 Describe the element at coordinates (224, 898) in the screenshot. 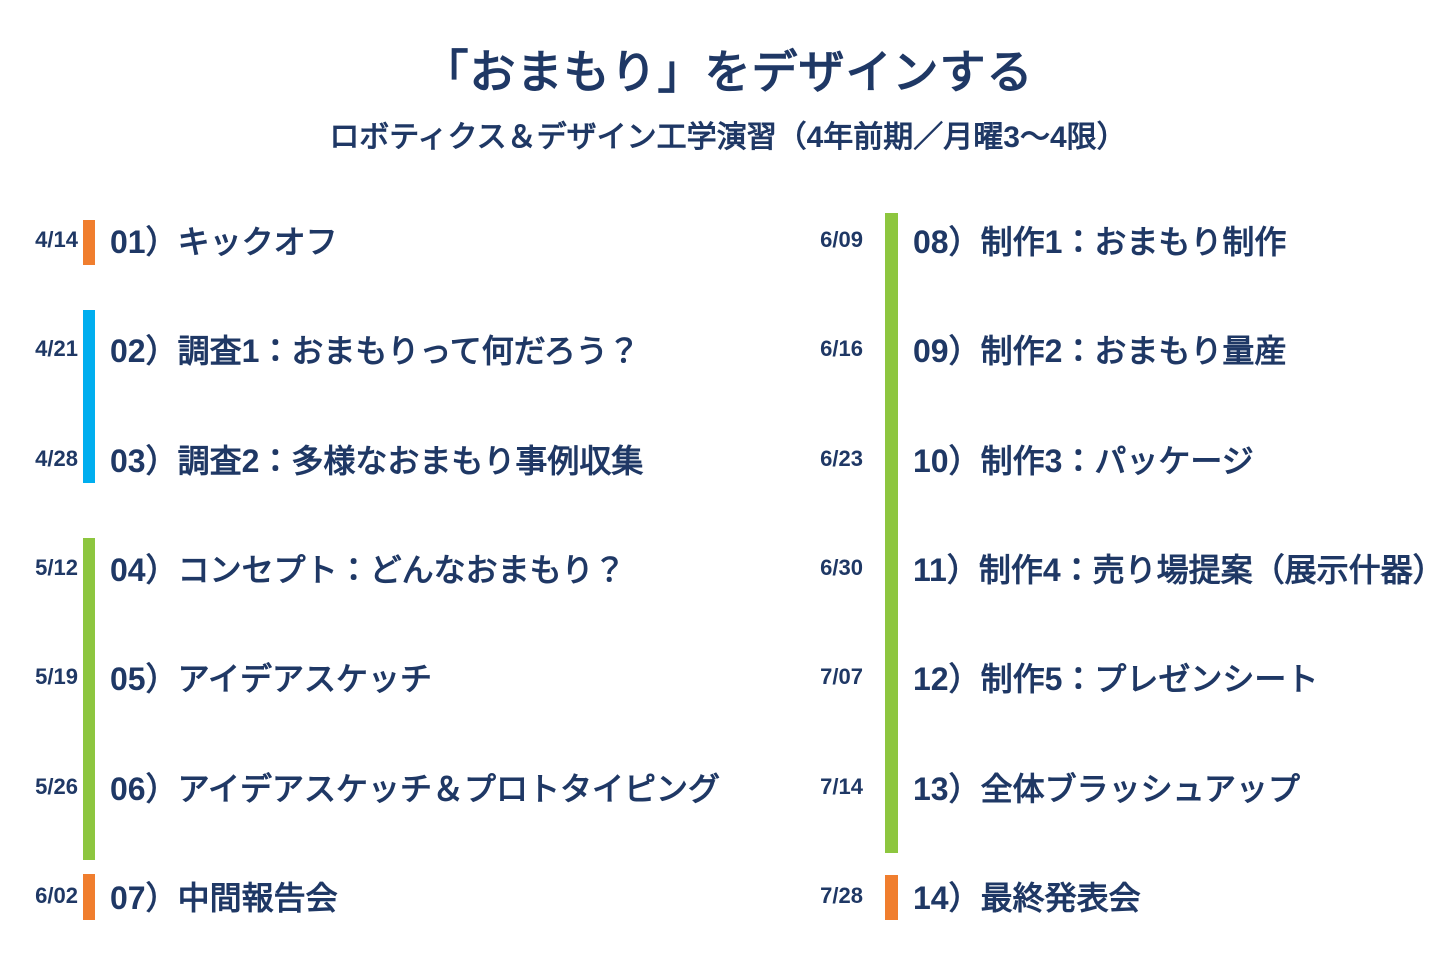

I see `session-label: 07）中間報告会` at that location.